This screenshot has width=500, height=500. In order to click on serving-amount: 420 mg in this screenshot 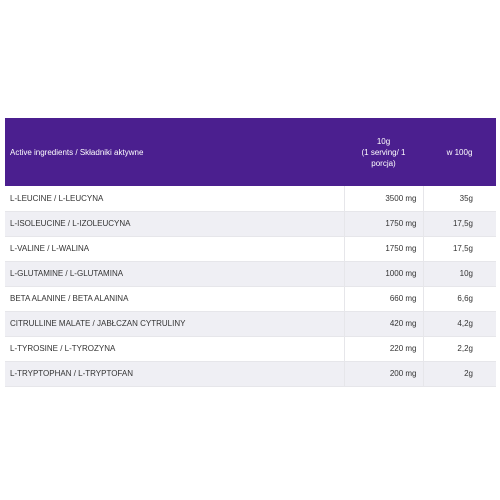, I will do `click(384, 324)`.